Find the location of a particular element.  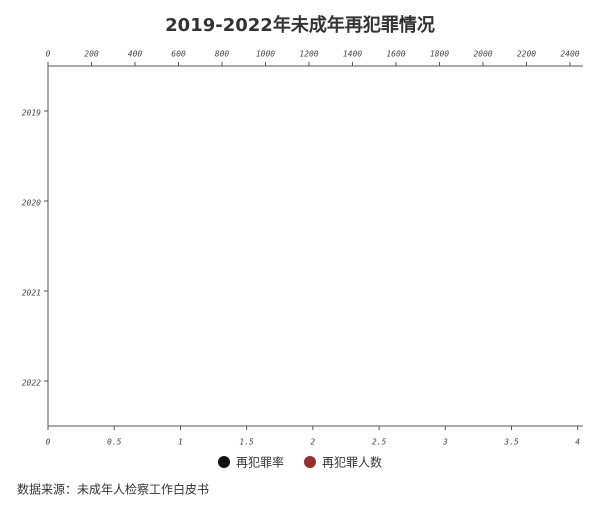

legend-label: 再犯罪率 is located at coordinates (260, 462).